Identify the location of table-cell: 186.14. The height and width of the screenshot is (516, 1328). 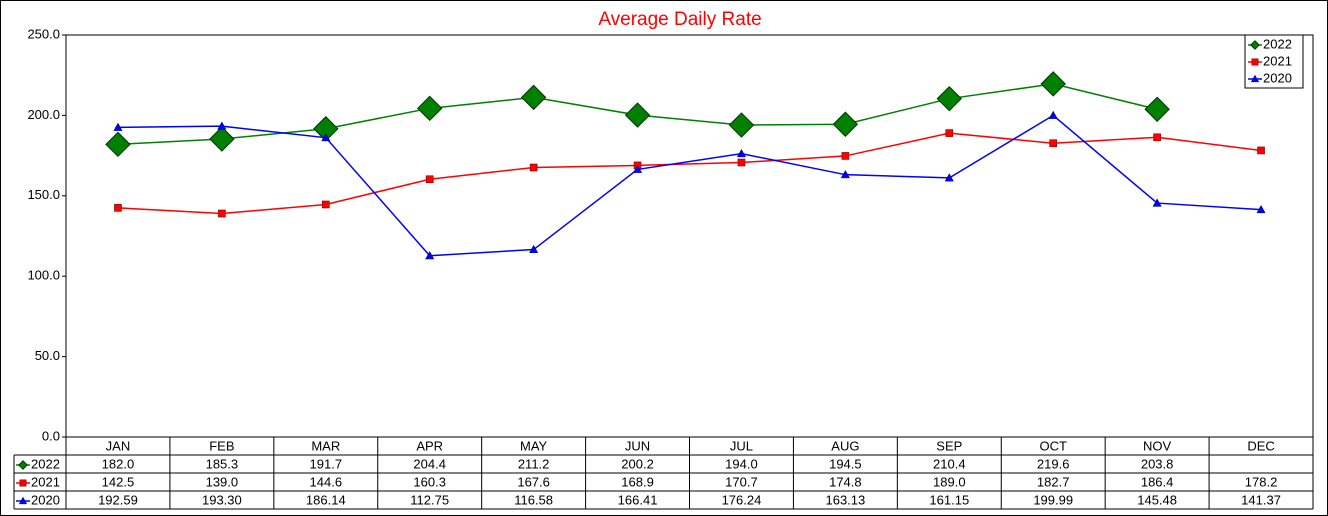
(326, 499).